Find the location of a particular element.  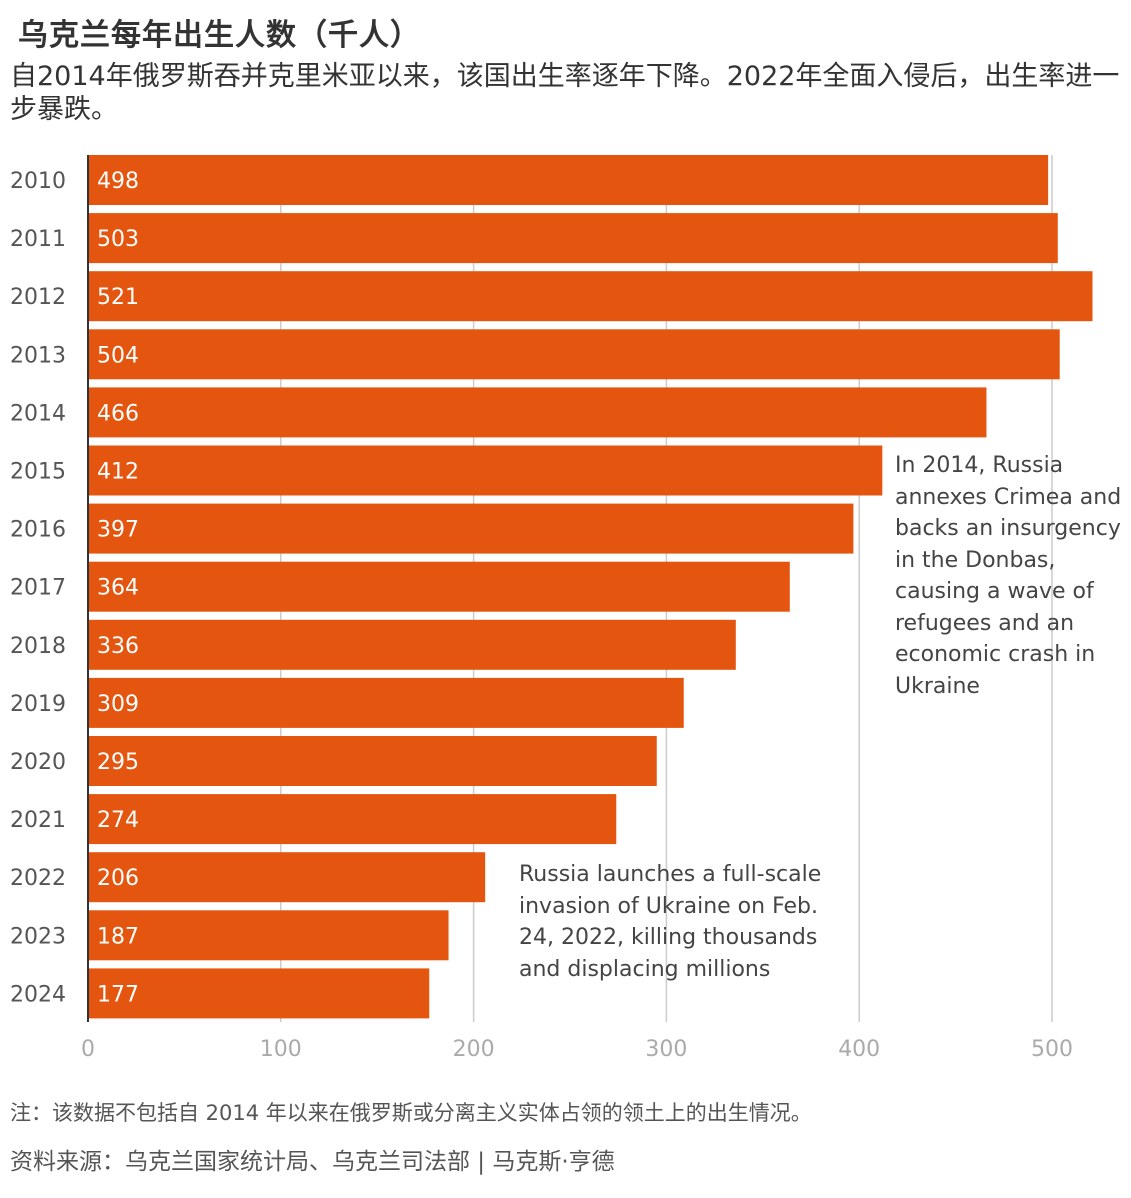

bar-2021 is located at coordinates (353, 819).